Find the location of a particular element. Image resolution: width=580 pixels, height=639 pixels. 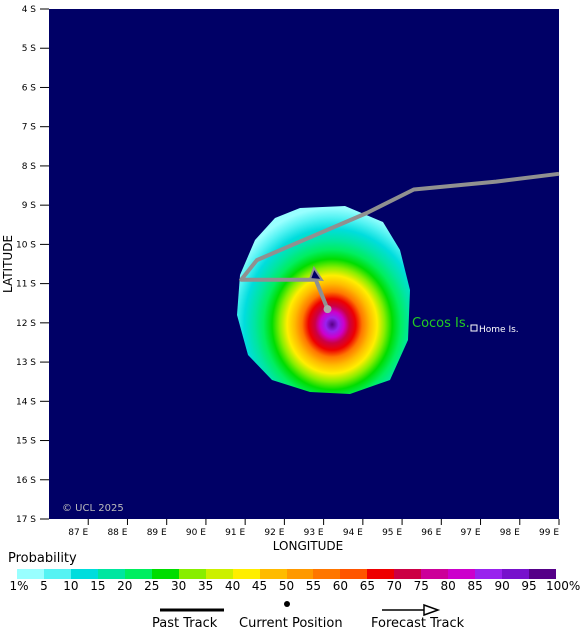

legend-label: 40 is located at coordinates (232, 586).